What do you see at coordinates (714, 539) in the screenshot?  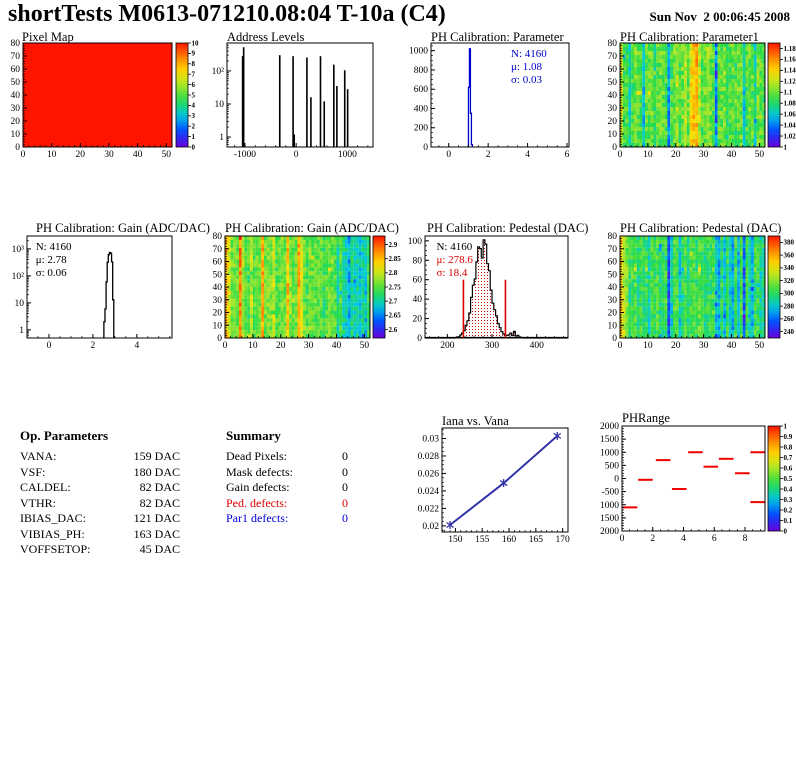 I see `svg-text: 6` at bounding box center [714, 539].